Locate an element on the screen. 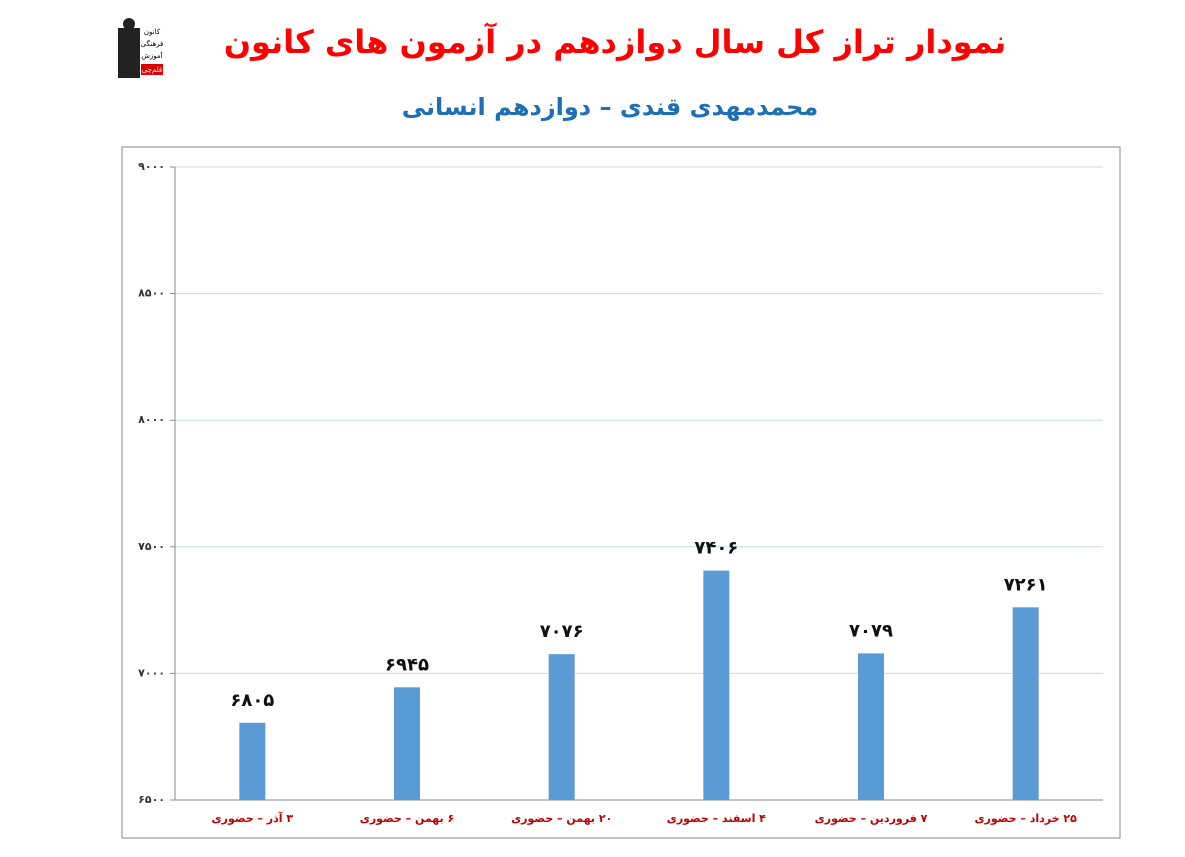 The height and width of the screenshot is (857, 1185). data-label: ۷۰۷۹ is located at coordinates (871, 630).